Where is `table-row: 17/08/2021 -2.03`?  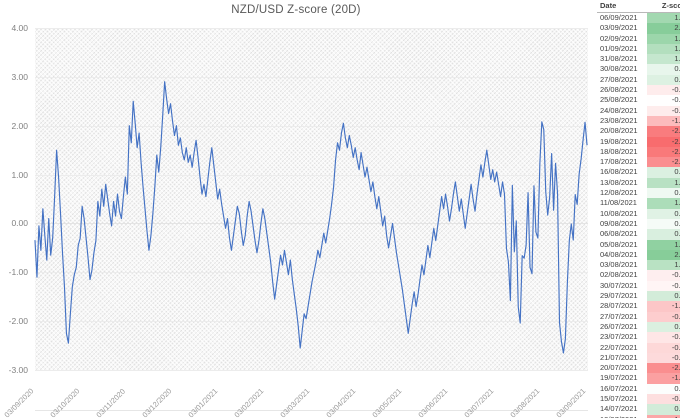 table-row: 17/08/2021 -2.03 is located at coordinates (638, 162).